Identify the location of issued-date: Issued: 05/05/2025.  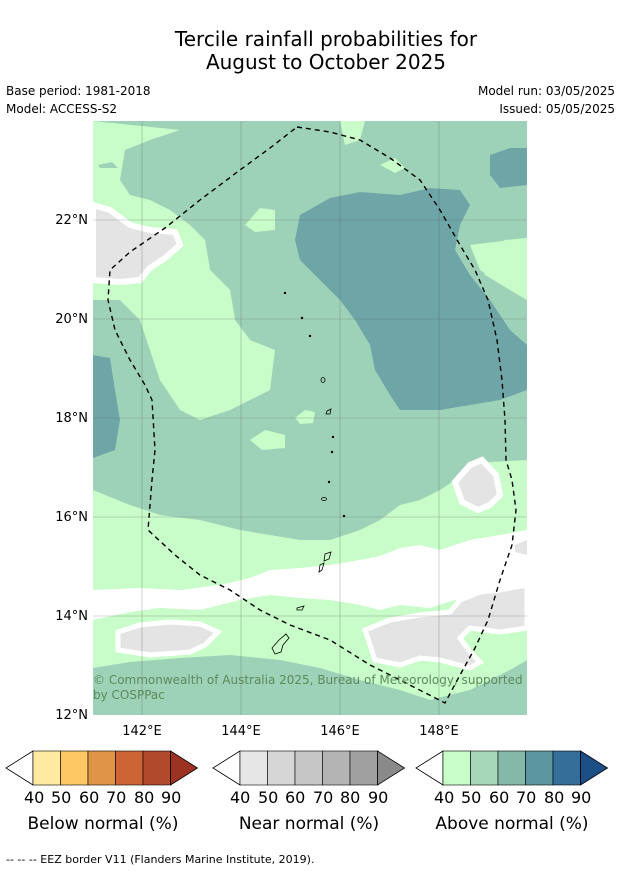
(557, 109).